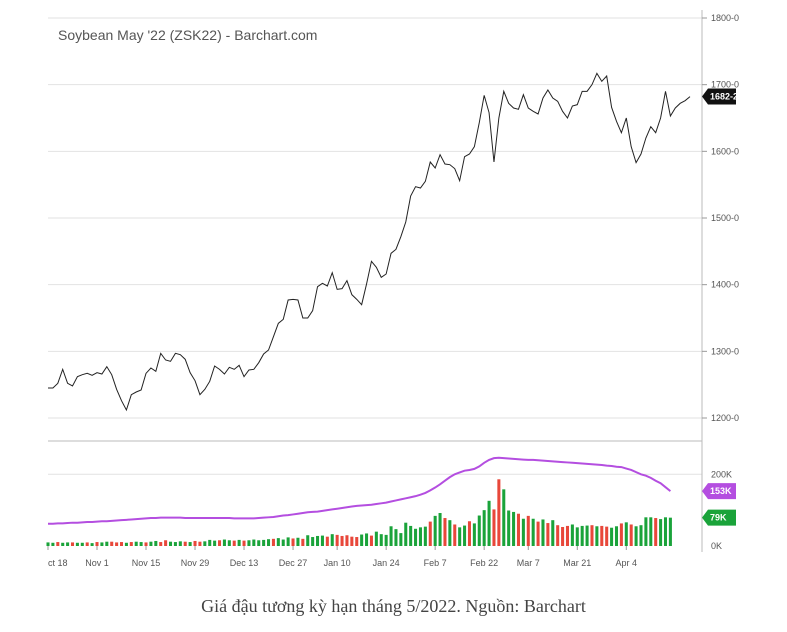 Image resolution: width=787 pixels, height=632 pixels. I want to click on last-volume-badge-label: 79K, so click(718, 518).